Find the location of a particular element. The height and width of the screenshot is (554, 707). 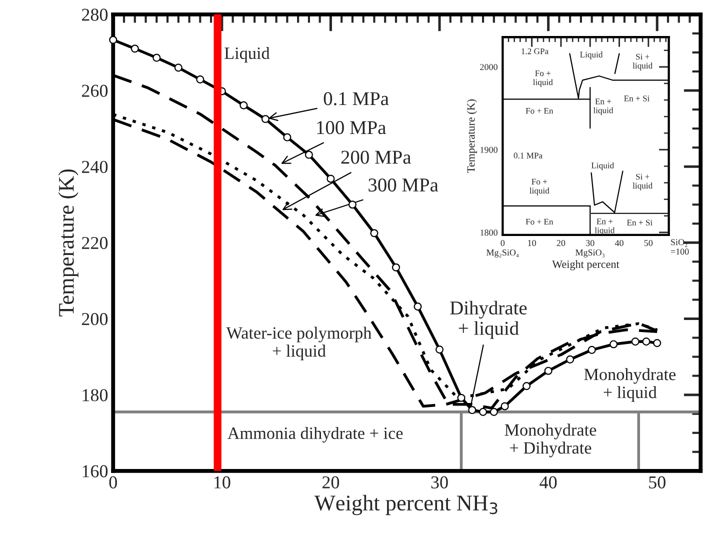

x-tick-label: 30 is located at coordinates (439, 482).